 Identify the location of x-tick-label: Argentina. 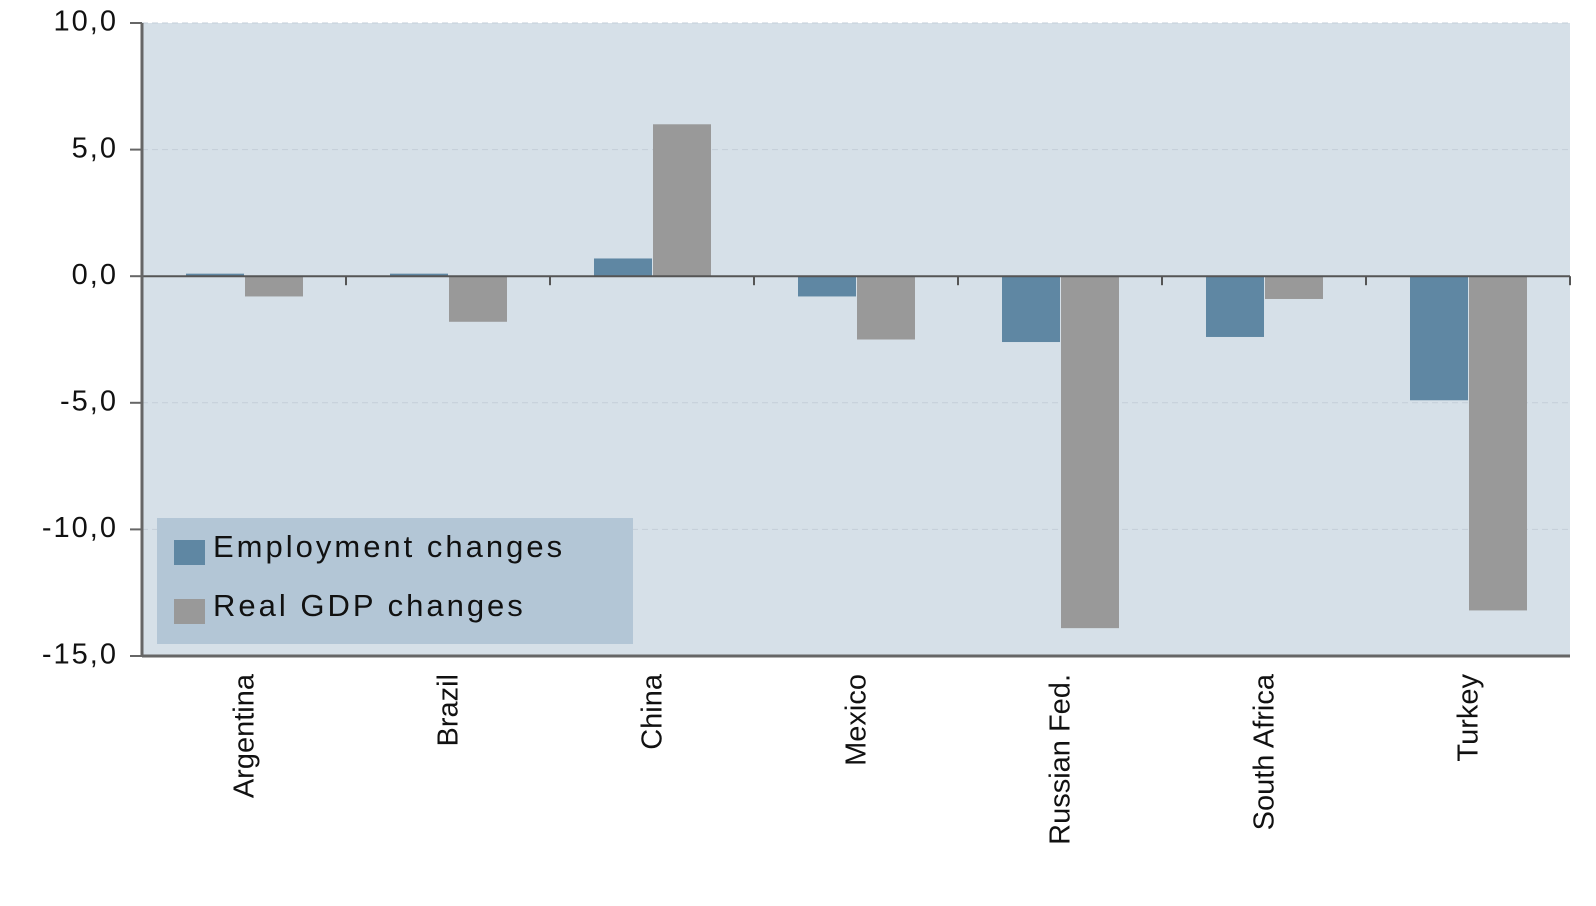
(245, 735).